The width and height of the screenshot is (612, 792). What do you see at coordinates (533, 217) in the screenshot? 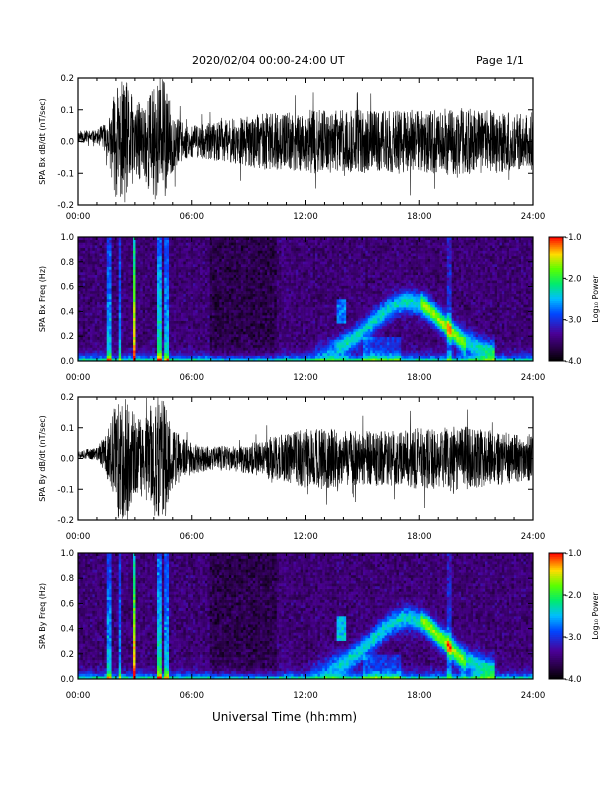
I see `x-tick-label: 24:00` at bounding box center [533, 217].